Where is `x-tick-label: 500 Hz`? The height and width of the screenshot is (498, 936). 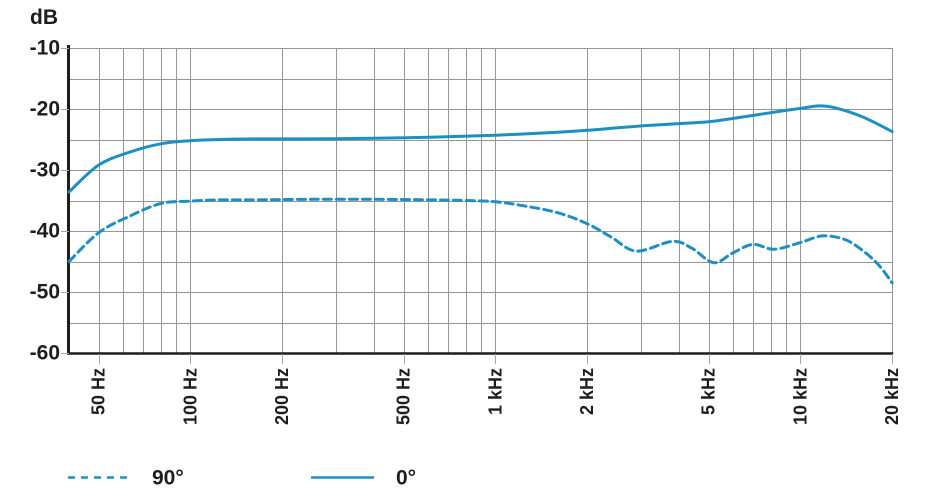
x-tick-label: 500 Hz is located at coordinates (404, 396).